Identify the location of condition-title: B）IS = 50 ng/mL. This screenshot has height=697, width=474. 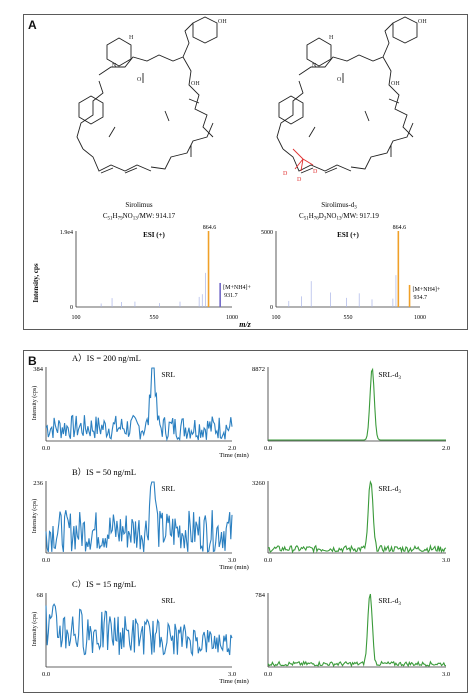
(104, 472).